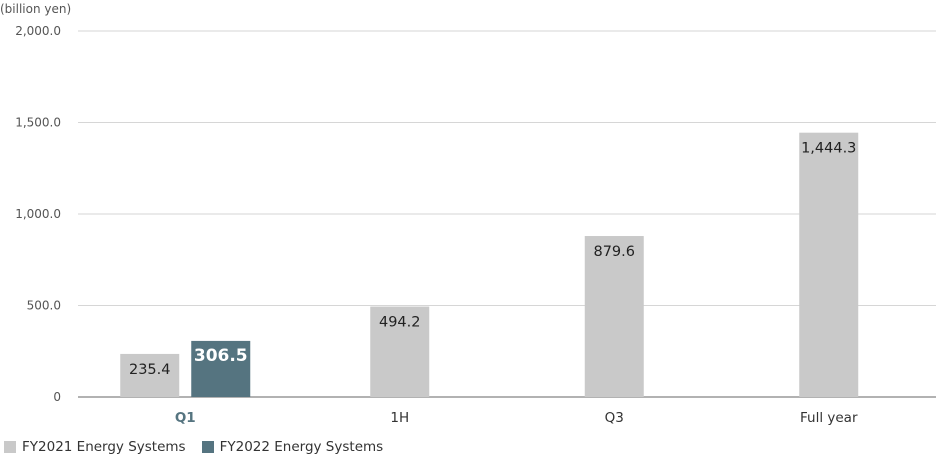 This screenshot has height=456, width=936. I want to click on legend-item-fy2022: FY2022 Energy Systems, so click(292, 447).